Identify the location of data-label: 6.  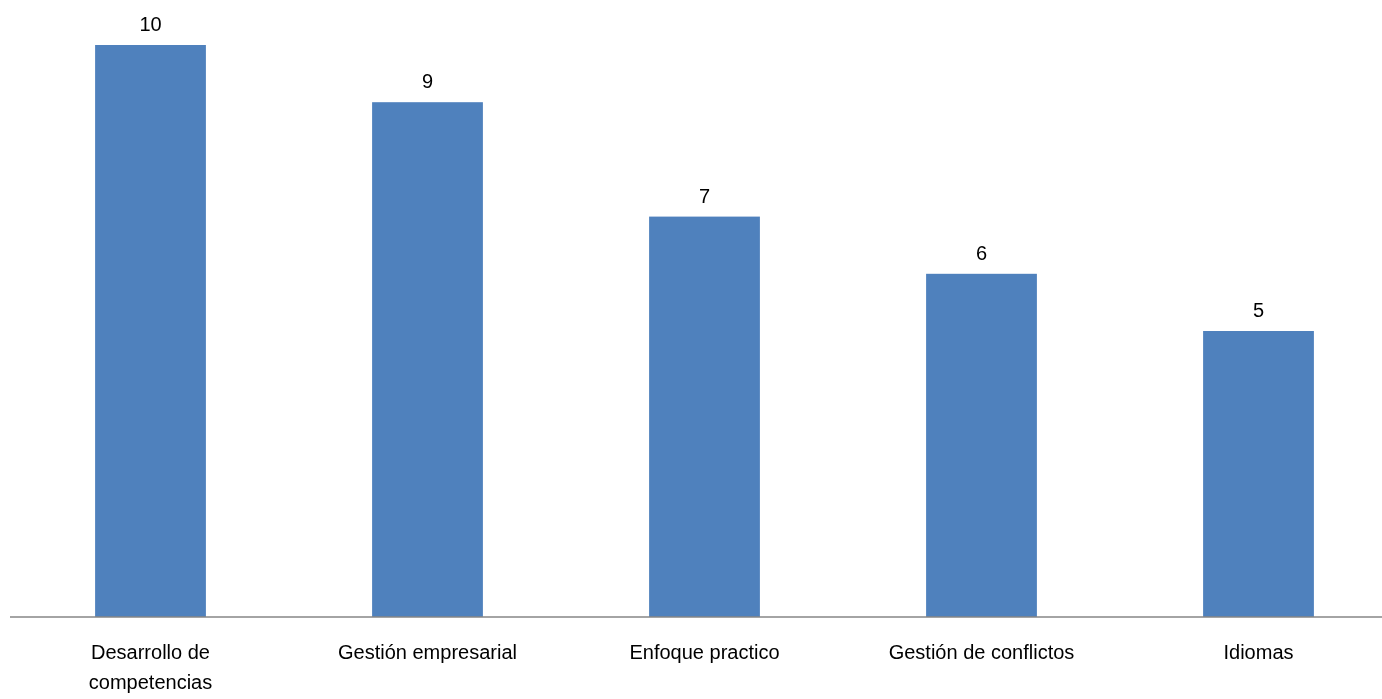
(981, 252).